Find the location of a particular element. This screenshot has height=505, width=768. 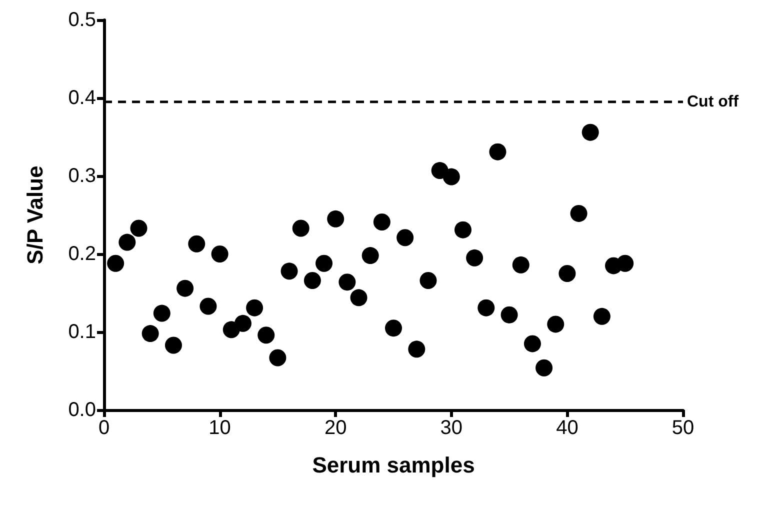

y-axis-title: S/P Value is located at coordinates (35, 215).